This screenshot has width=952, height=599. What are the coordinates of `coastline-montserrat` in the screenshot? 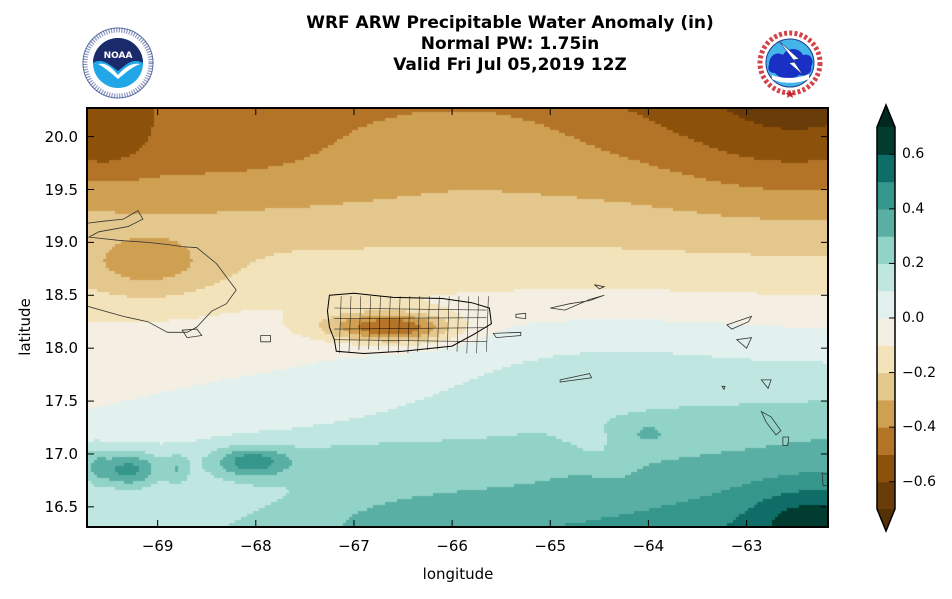 It's located at (824, 479).